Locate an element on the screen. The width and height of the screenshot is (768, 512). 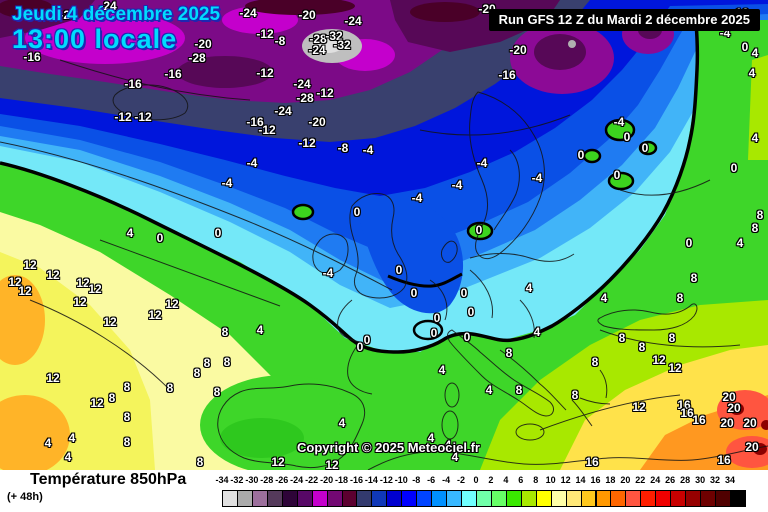
scale-value-label: -8 is located at coordinates (416, 480).